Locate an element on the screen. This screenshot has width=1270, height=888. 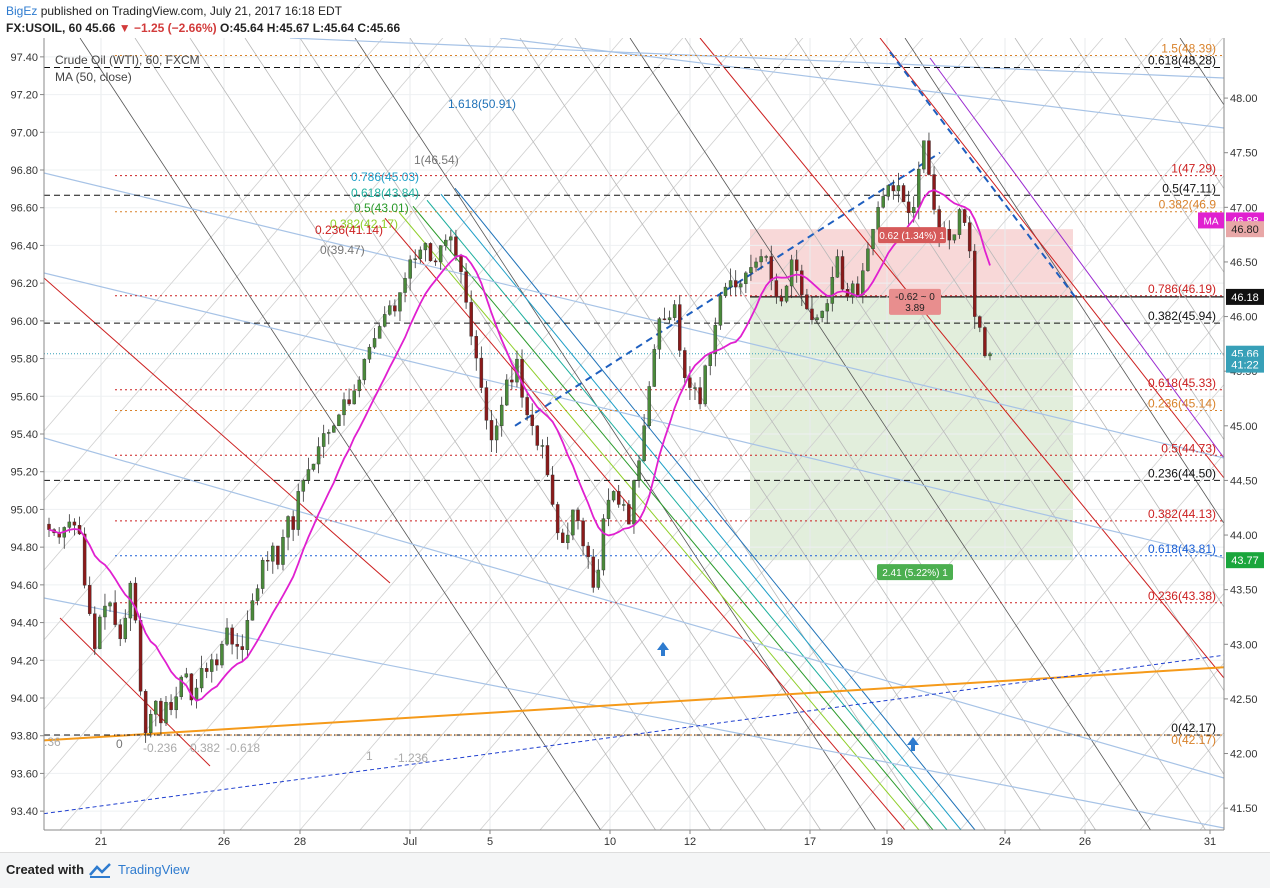
purple-channel-line is located at coordinates (1076, 258).